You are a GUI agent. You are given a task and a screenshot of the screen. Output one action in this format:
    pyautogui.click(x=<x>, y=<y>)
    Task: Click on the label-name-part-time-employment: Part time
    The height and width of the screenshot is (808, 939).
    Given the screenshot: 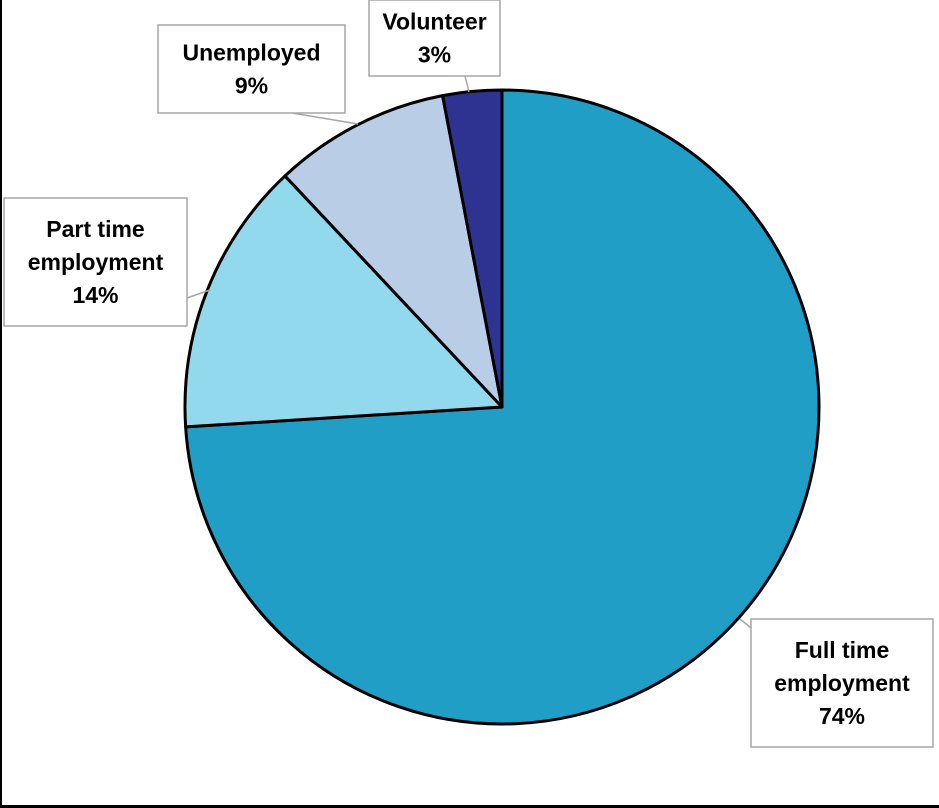 What is the action you would take?
    pyautogui.click(x=95, y=229)
    